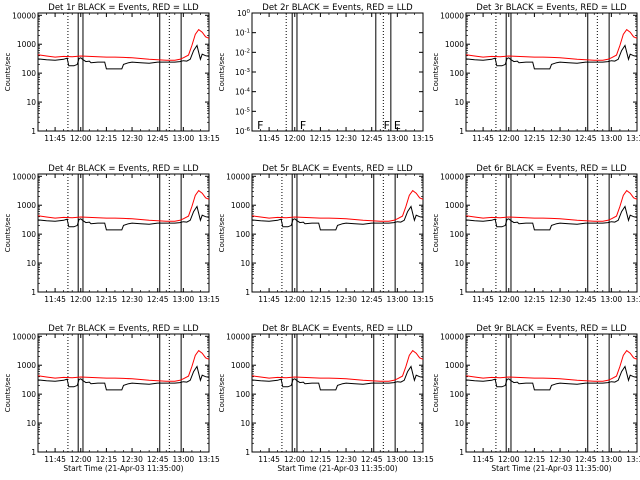  What do you see at coordinates (242, 33) in the screenshot?
I see `y-tick-label: 10-1` at bounding box center [242, 33].